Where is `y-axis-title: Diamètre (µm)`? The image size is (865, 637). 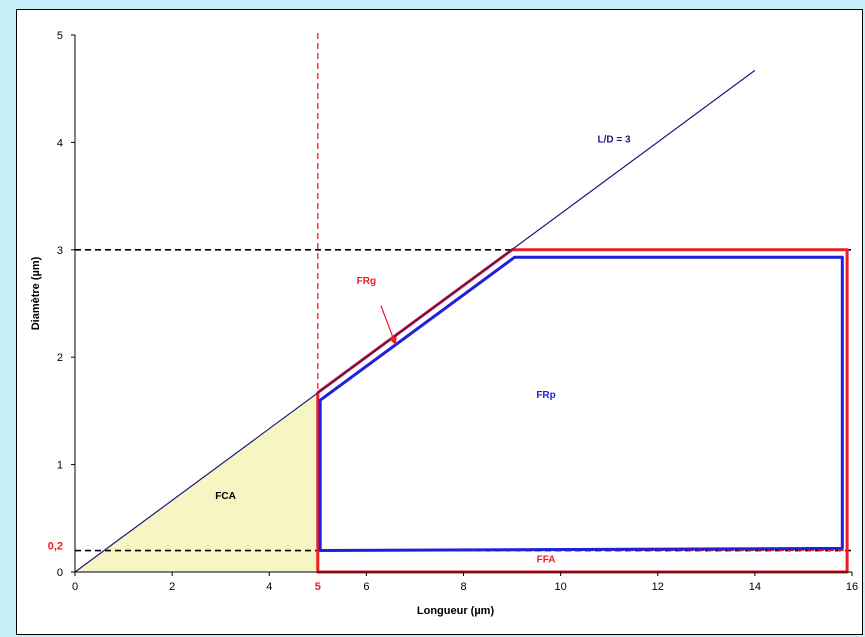
y-axis-title: Diamètre (µm) is located at coordinates (36, 293).